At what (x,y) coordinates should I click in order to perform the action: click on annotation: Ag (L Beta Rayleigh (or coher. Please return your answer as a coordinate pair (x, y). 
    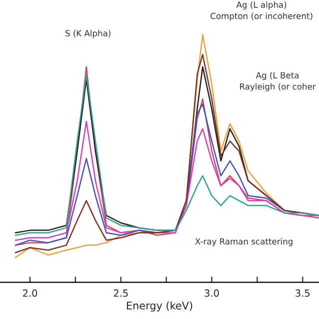
    Looking at the image, I should click on (278, 82).